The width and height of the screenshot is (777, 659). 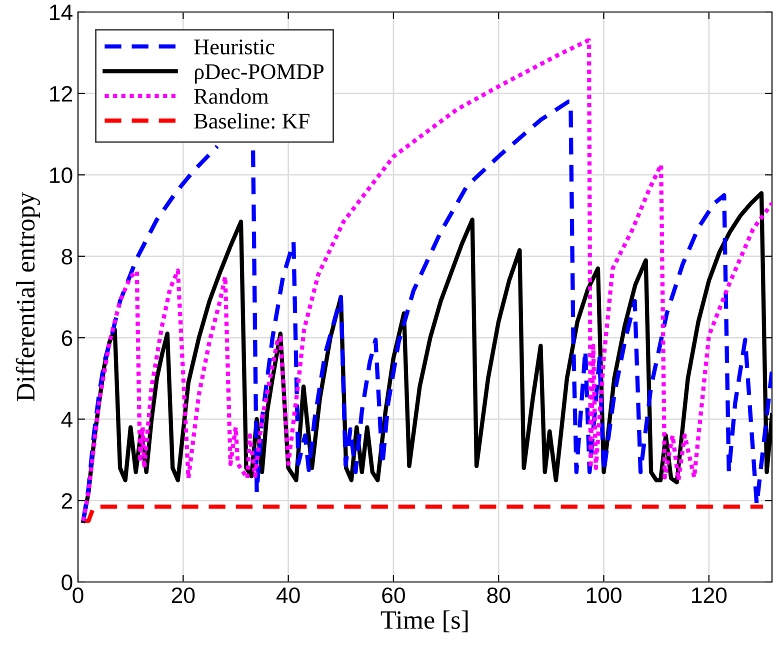 I want to click on y-tick-label: 6, so click(x=67, y=338).